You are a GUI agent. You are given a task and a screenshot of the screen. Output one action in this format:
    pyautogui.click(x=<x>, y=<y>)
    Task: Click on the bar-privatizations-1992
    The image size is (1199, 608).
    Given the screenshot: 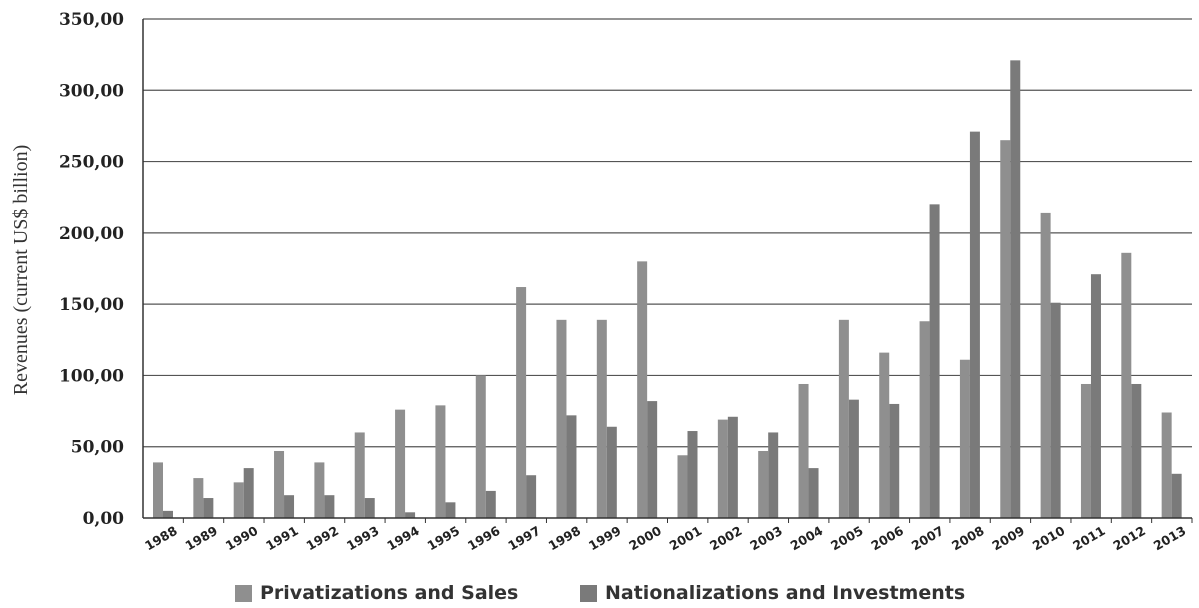 What is the action you would take?
    pyautogui.click(x=319, y=490)
    